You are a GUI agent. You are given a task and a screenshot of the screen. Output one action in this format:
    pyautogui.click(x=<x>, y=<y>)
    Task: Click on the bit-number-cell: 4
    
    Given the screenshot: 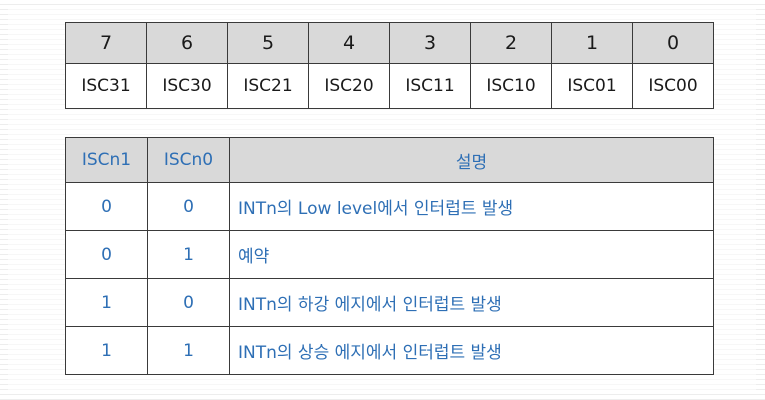 What is the action you would take?
    pyautogui.click(x=349, y=43)
    